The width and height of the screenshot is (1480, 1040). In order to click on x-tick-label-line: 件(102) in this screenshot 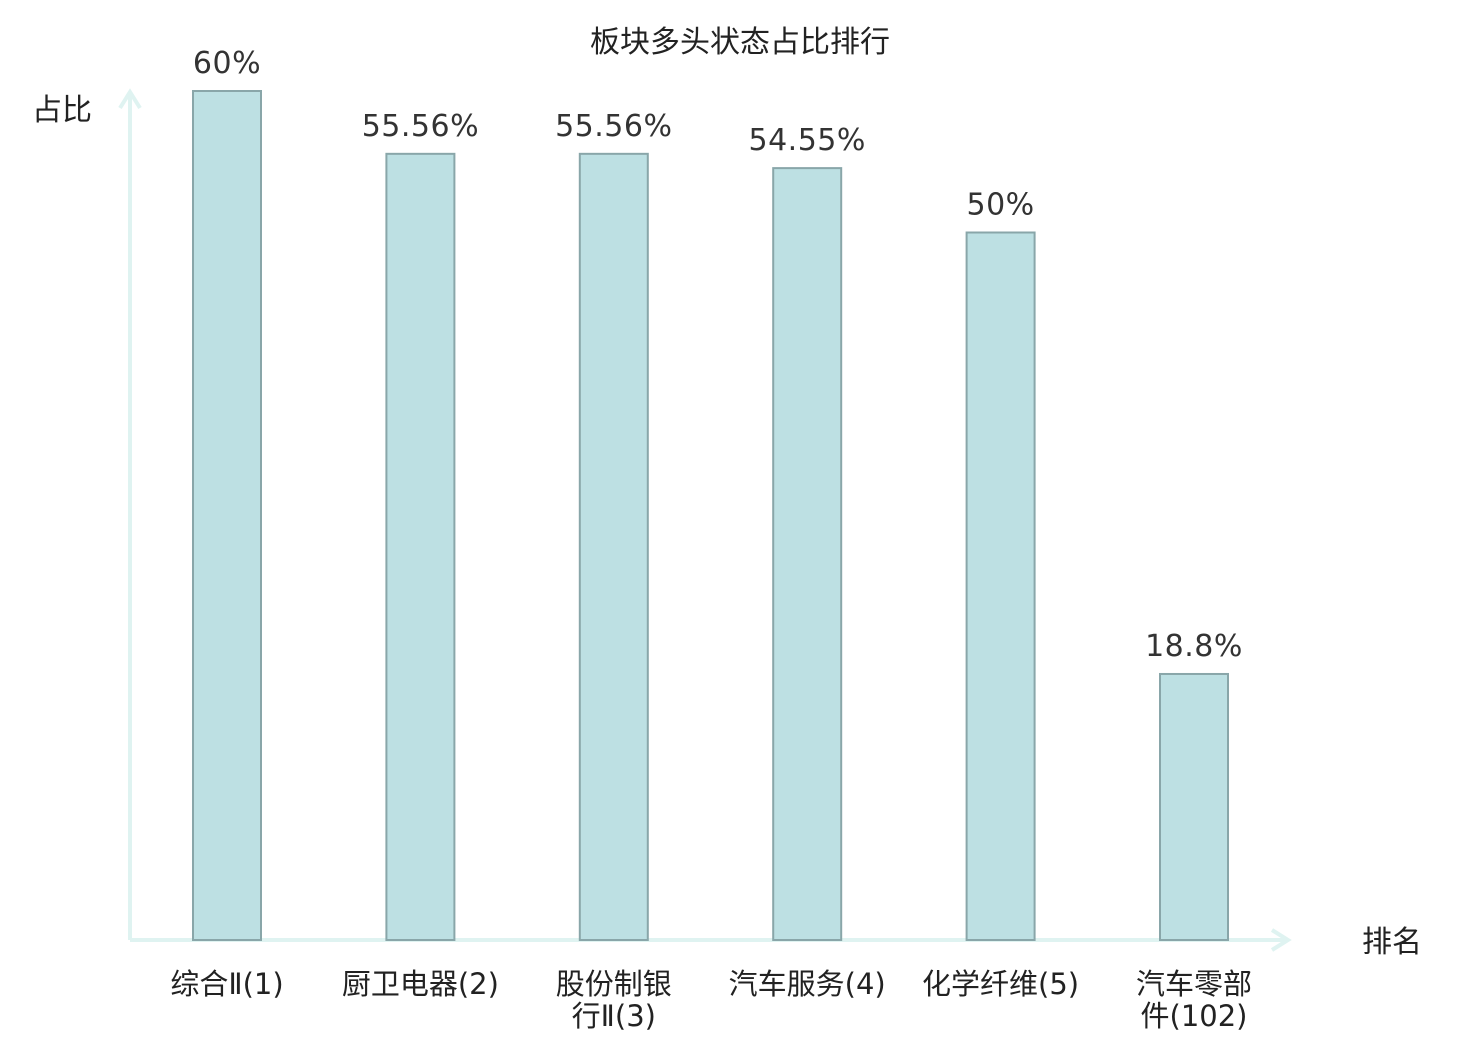, I will do `click(1194, 1016)`.